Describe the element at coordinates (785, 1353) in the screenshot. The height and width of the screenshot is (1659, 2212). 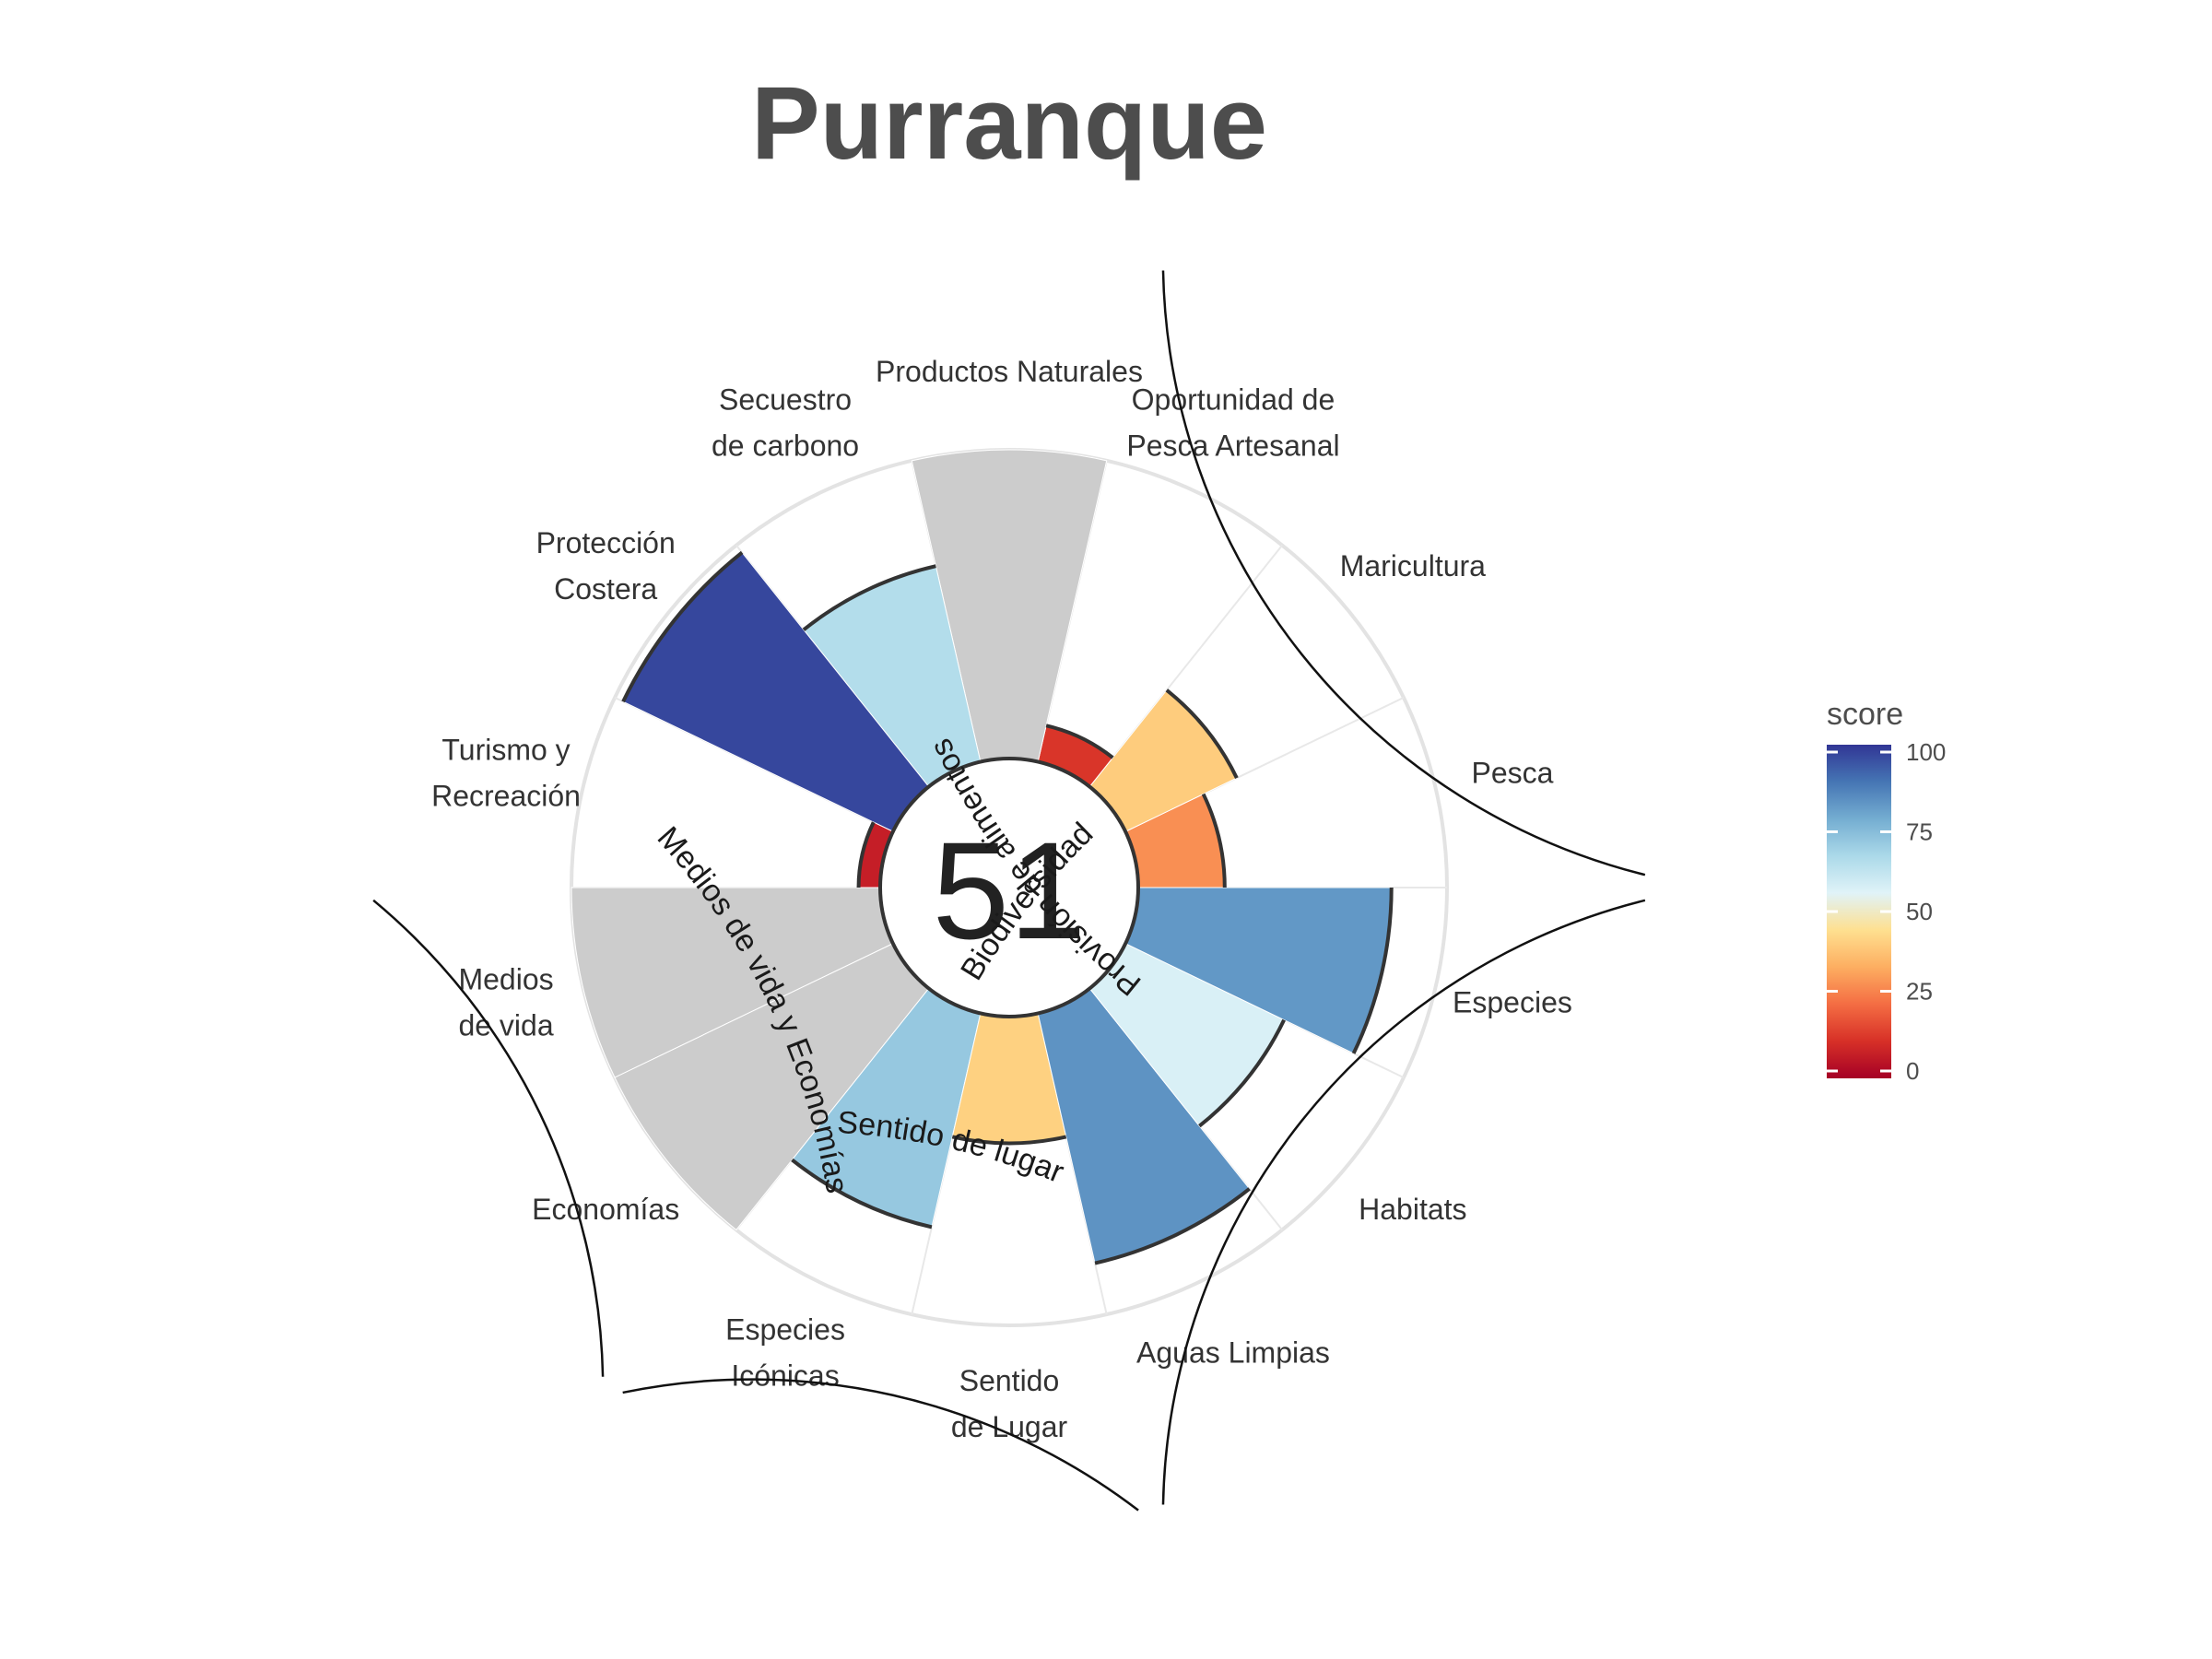
I see `goal-label-iconicas: Especies Icónicas` at that location.